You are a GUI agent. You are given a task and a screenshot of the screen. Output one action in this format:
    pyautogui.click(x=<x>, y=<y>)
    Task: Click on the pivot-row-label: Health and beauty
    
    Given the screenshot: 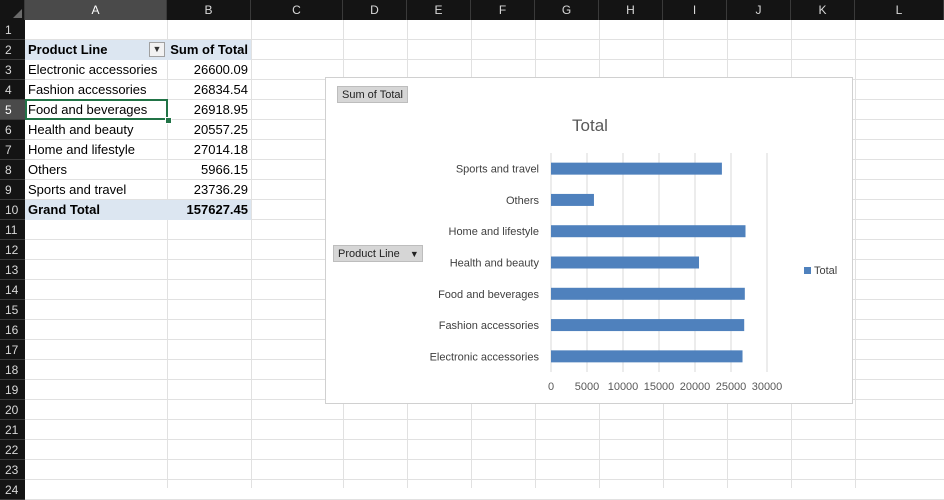 What is the action you would take?
    pyautogui.click(x=81, y=129)
    